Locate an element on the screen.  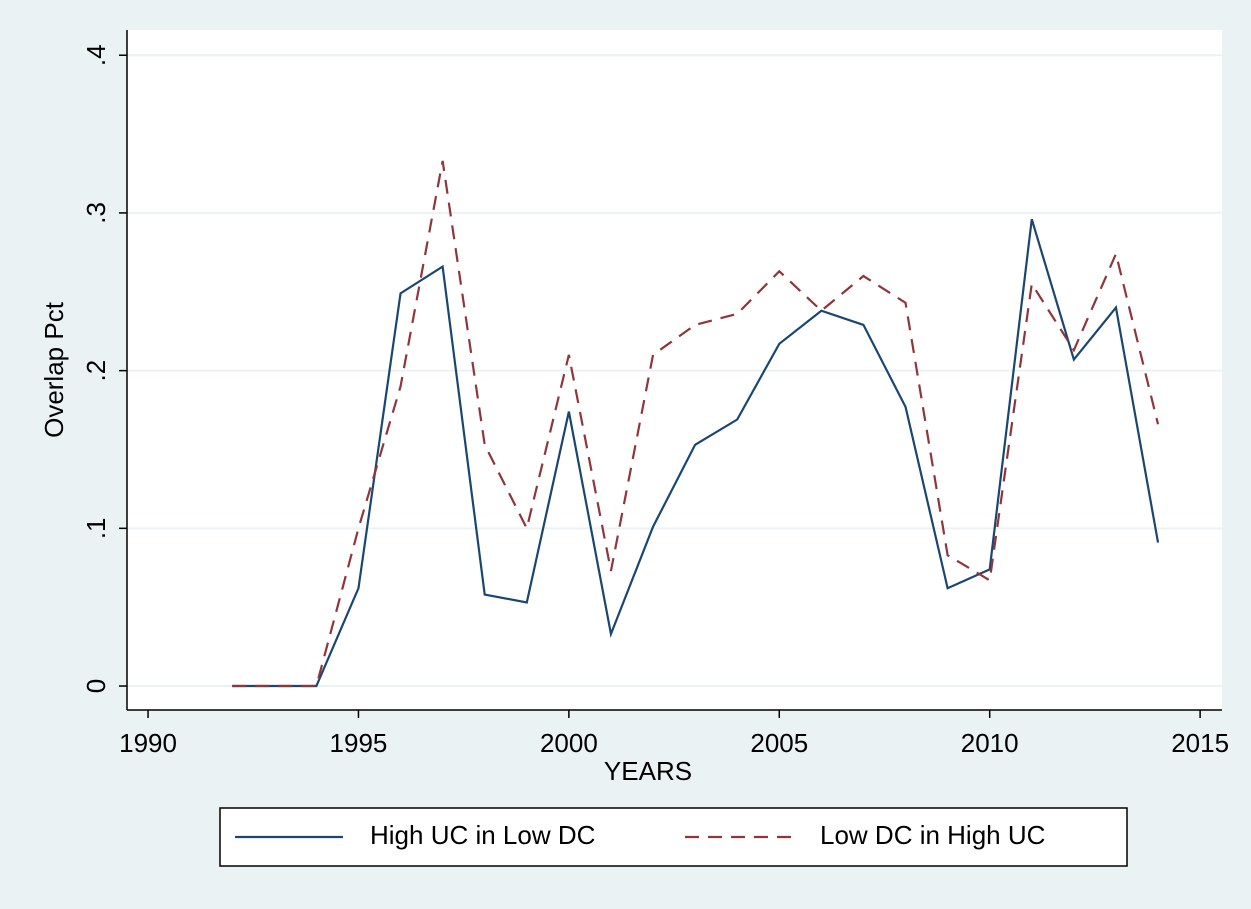
y-axis-title: Overlap Pct is located at coordinates (54, 369).